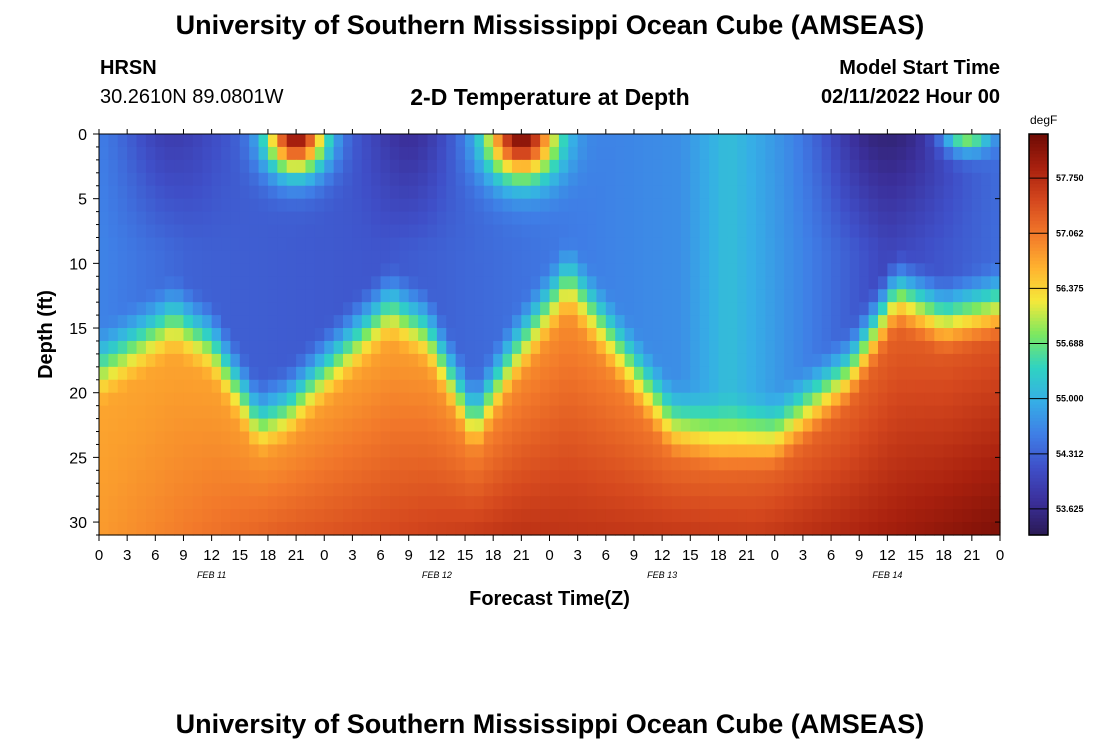 The image size is (1100, 750). What do you see at coordinates (183, 555) in the screenshot?
I see `x-tick-label: 9` at bounding box center [183, 555].